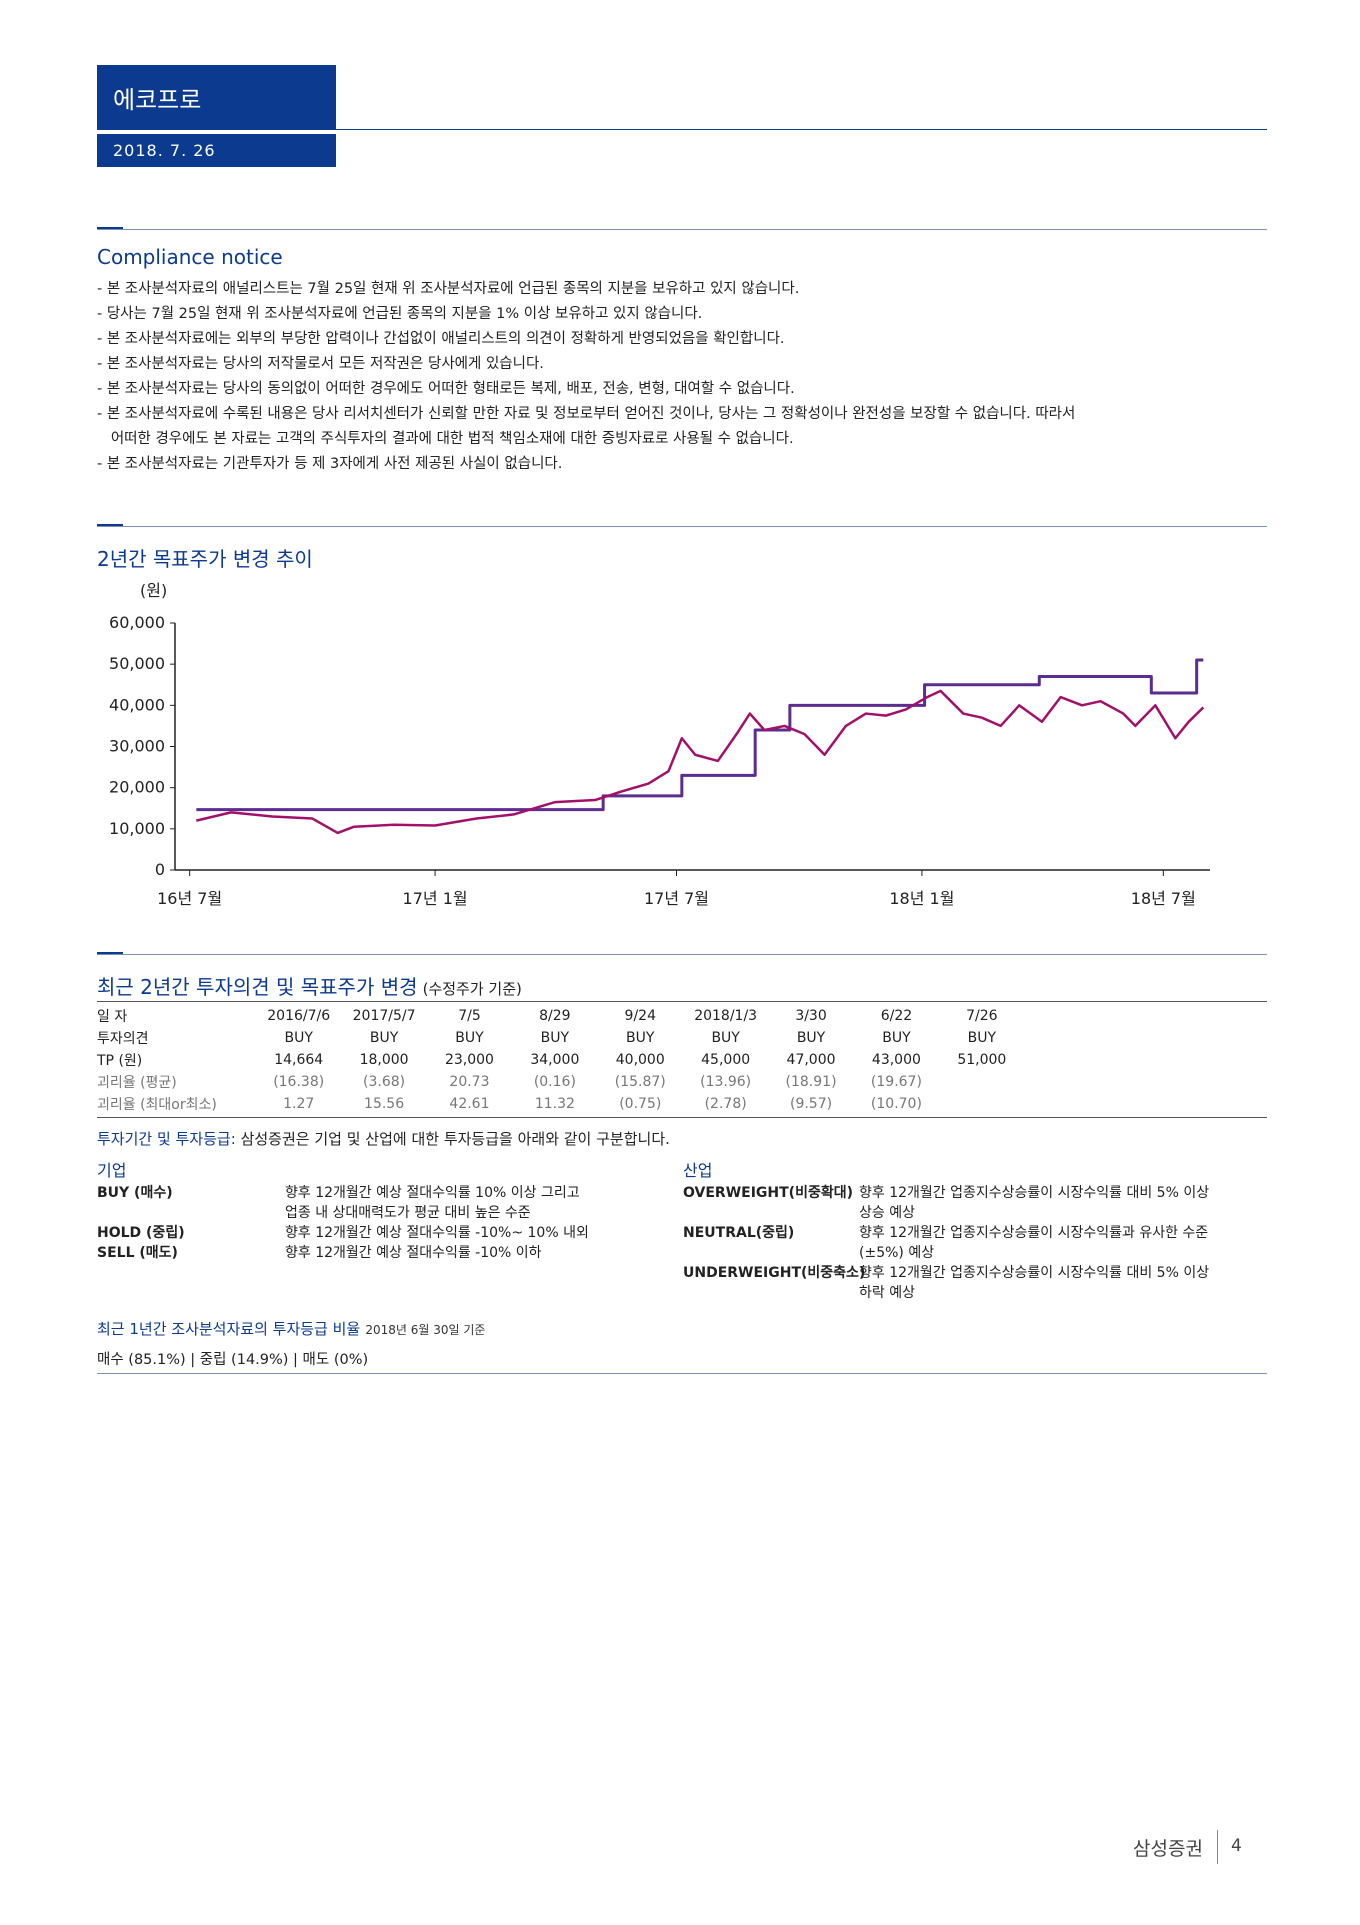 The width and height of the screenshot is (1360, 1925). What do you see at coordinates (189, 898) in the screenshot?
I see `x-tick-label: 16년 7월` at bounding box center [189, 898].